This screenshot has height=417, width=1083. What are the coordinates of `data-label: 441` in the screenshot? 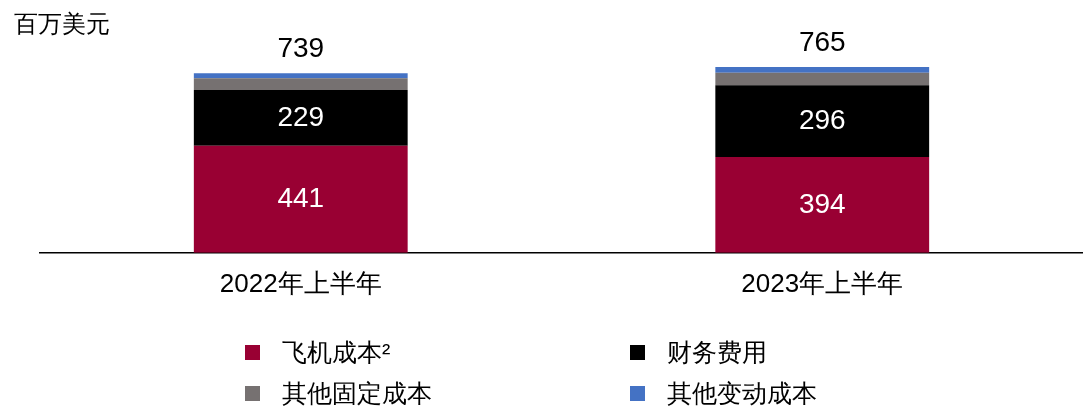 It's located at (301, 197).